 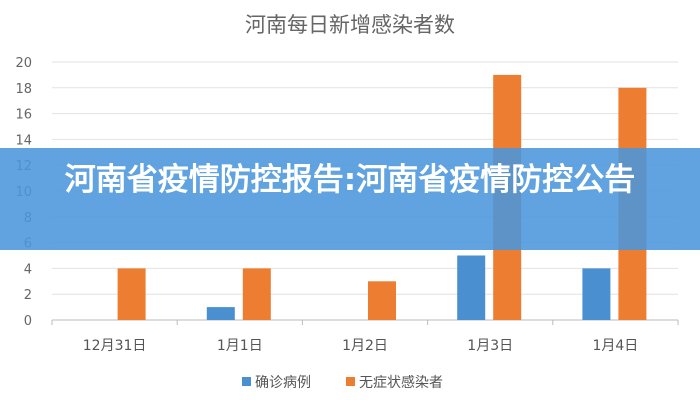 I want to click on y-tick-label: 16, so click(x=23, y=115).